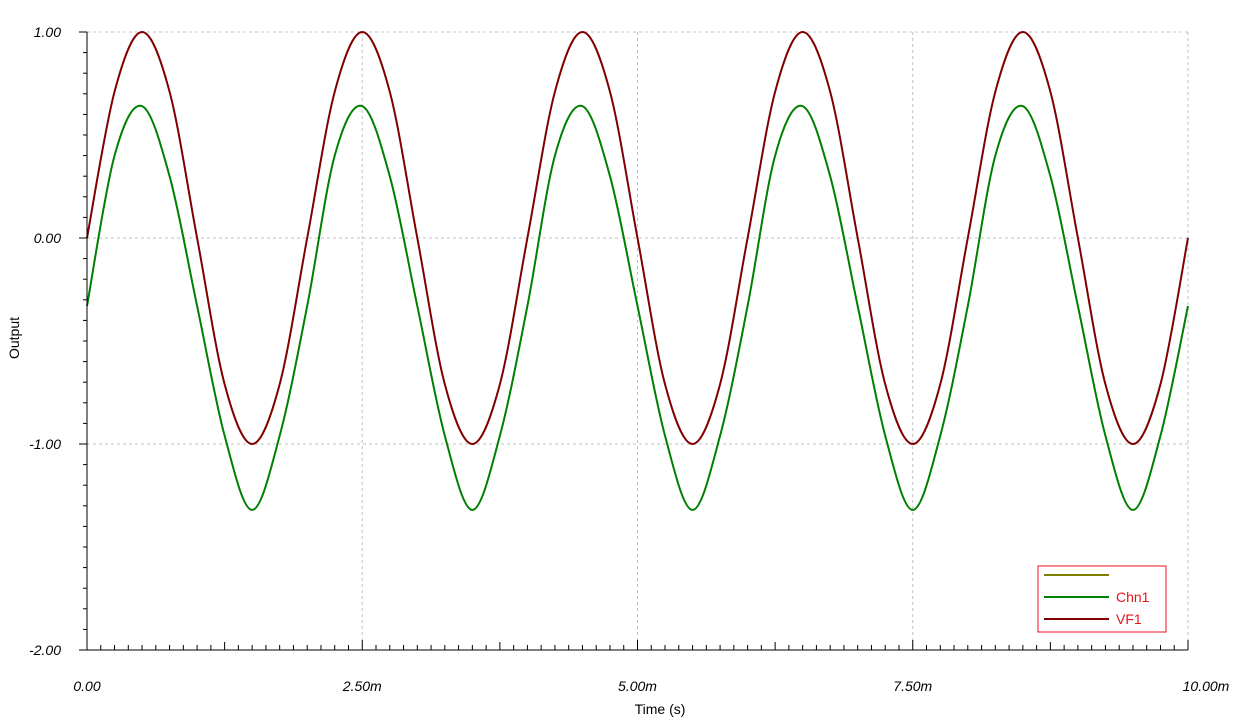 The image size is (1235, 728). I want to click on y-tick-label: -1.00, so click(45, 444).